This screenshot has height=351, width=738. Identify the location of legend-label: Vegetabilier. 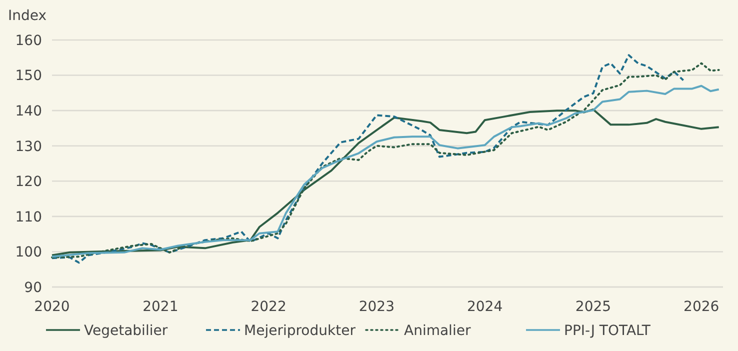
(126, 331).